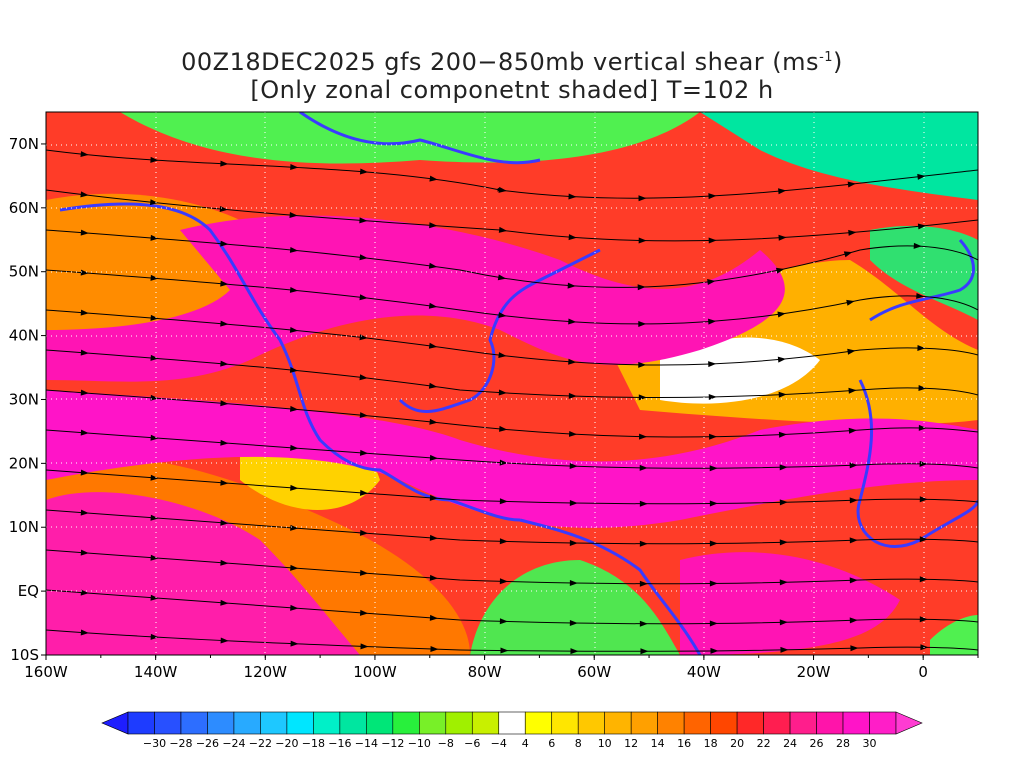 The height and width of the screenshot is (768, 1024). Describe the element at coordinates (313, 743) in the screenshot. I see `colorbar-label: −18` at that location.